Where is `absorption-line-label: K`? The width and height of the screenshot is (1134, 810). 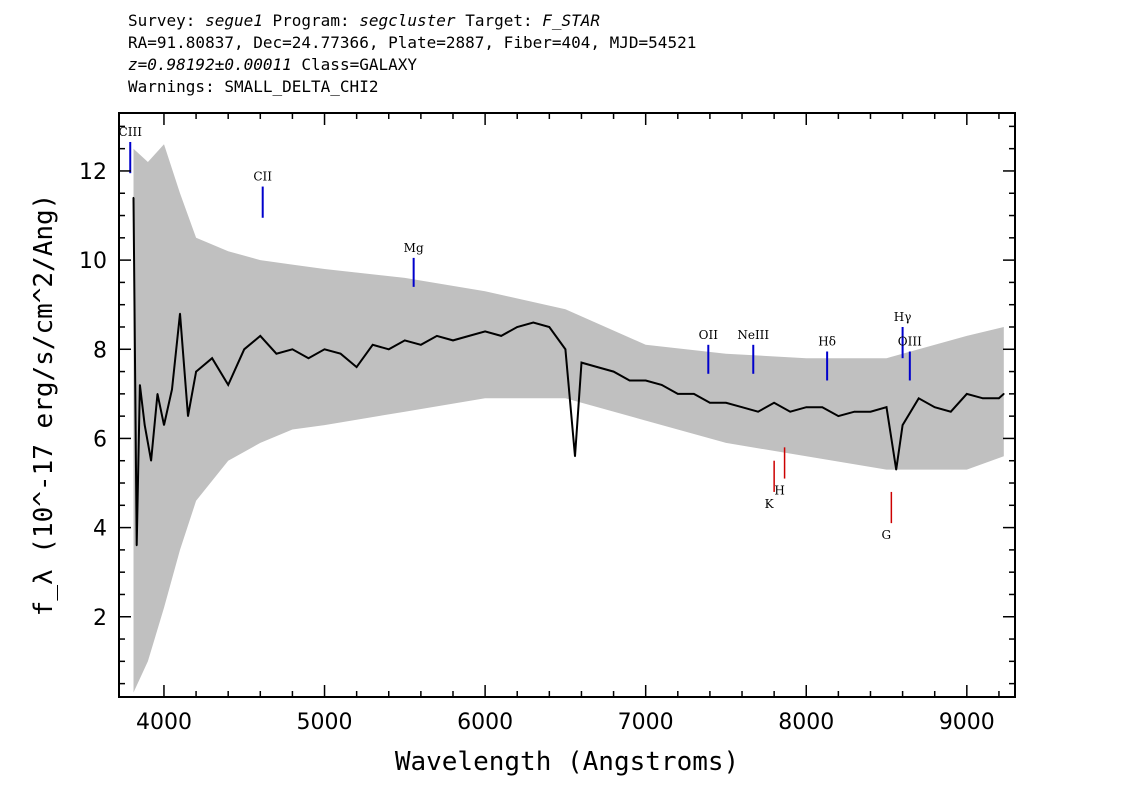
absorption-line-label: K is located at coordinates (770, 504).